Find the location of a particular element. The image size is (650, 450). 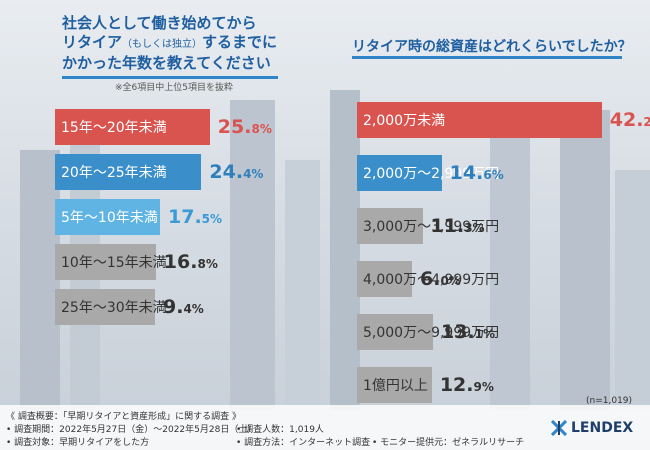

right-value-label: 42.2% is located at coordinates (629, 120).